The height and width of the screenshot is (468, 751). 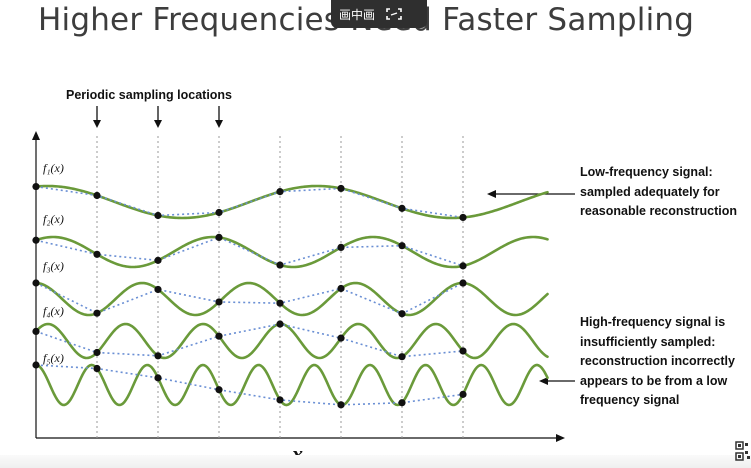 What do you see at coordinates (36, 135) in the screenshot?
I see `y-axis-arrow-icon` at bounding box center [36, 135].